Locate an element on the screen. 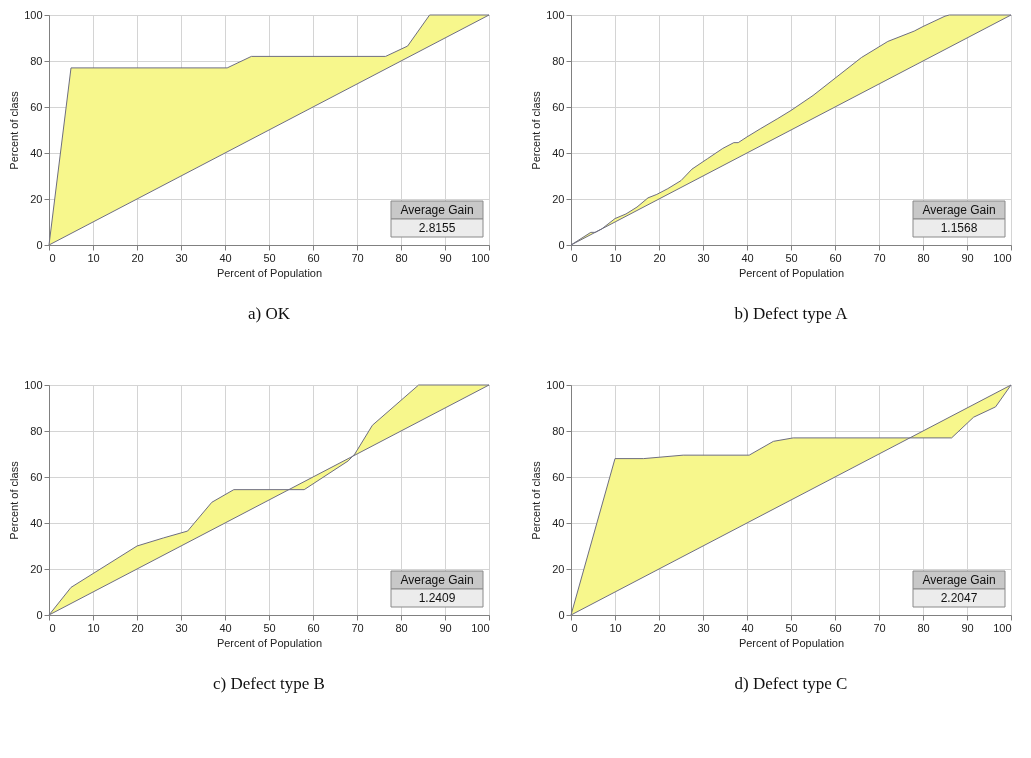 The height and width of the screenshot is (758, 1031). text: a) OK is located at coordinates (269, 313).